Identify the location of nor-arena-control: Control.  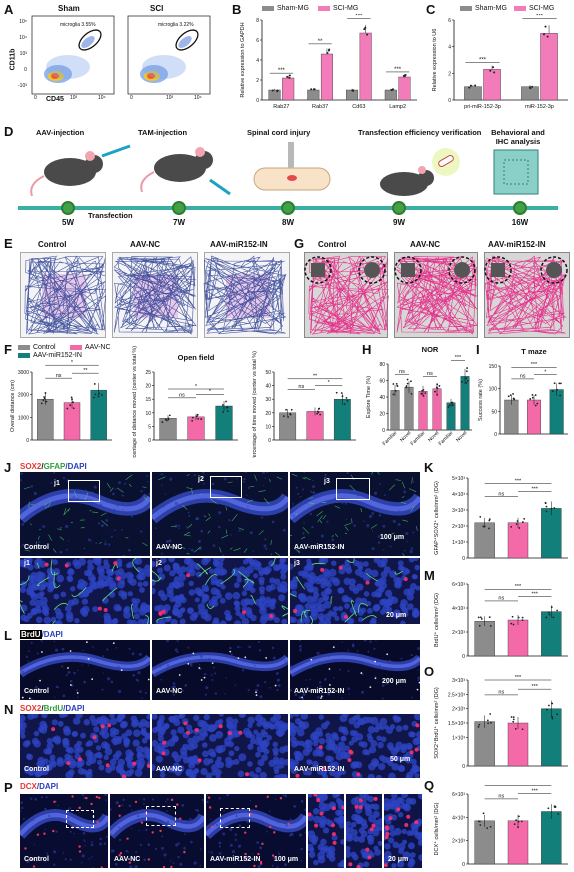
(332, 244).